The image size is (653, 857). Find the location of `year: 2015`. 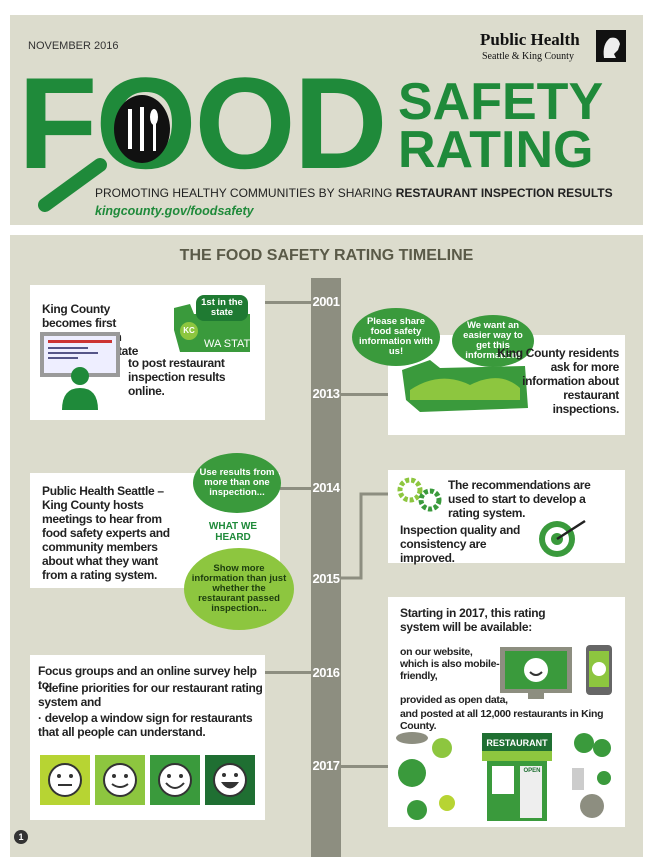

year: 2015 is located at coordinates (326, 578).